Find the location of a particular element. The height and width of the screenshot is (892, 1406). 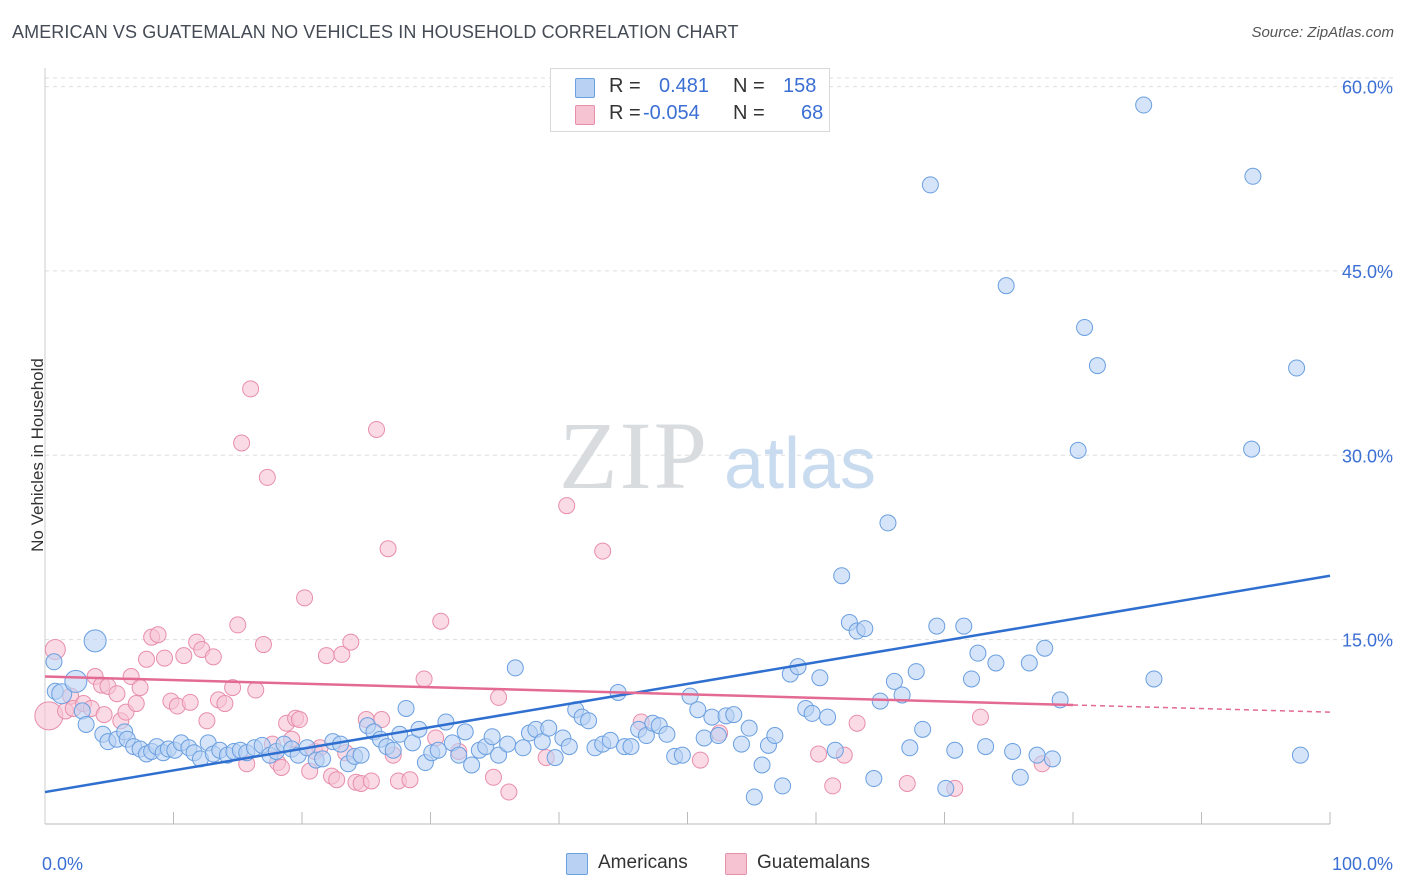

watermark-zip: ZIP is located at coordinates (634, 455).